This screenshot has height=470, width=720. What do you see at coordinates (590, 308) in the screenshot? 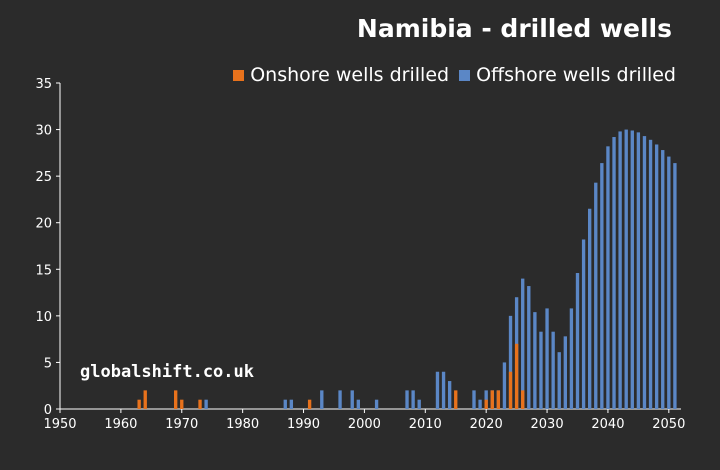
I see `bar-offshore-2037` at bounding box center [590, 308].